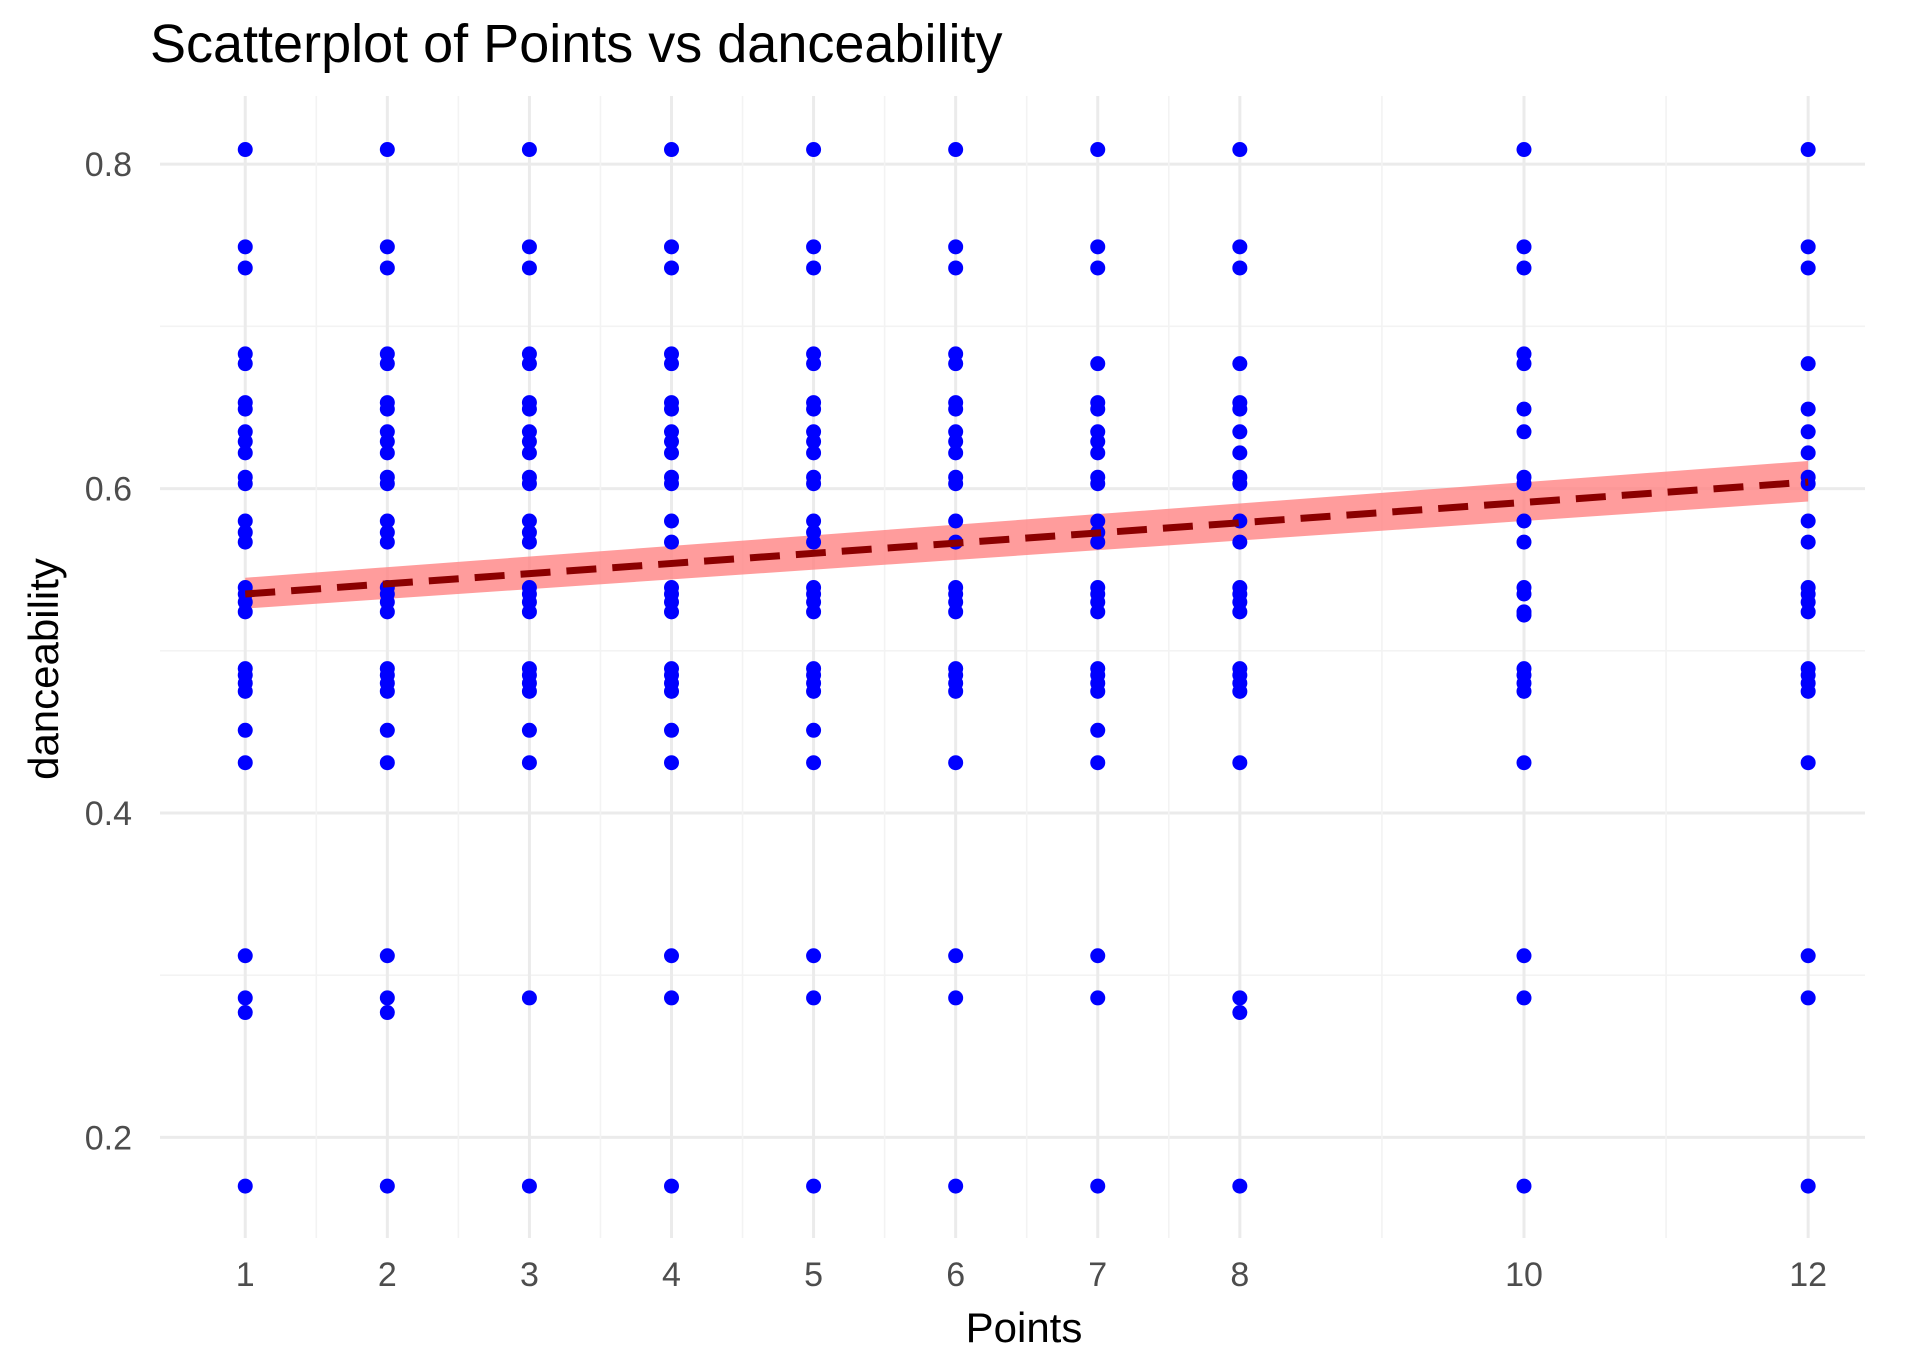 Image resolution: width=1912 pixels, height=1368 pixels. I want to click on y-tick-label: 0.6, so click(108, 490).